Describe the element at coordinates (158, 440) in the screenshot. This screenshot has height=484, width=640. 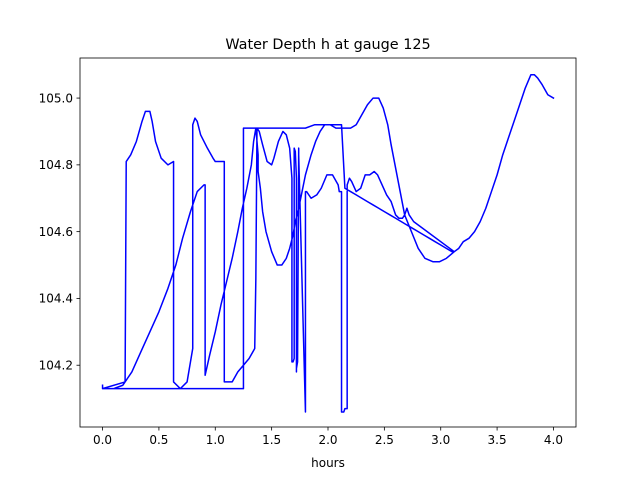
I see `x-tick-label: 0.5` at that location.